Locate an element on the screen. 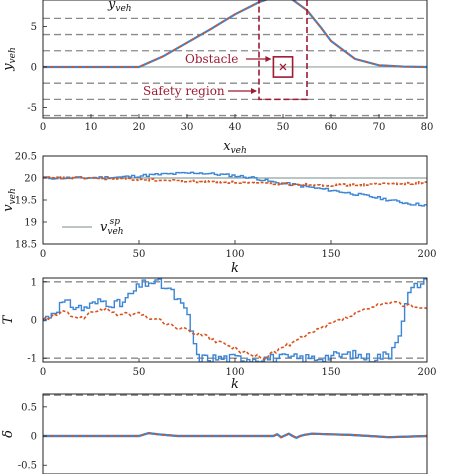 The width and height of the screenshot is (474, 474). curve-label: yveh is located at coordinates (119, 7).